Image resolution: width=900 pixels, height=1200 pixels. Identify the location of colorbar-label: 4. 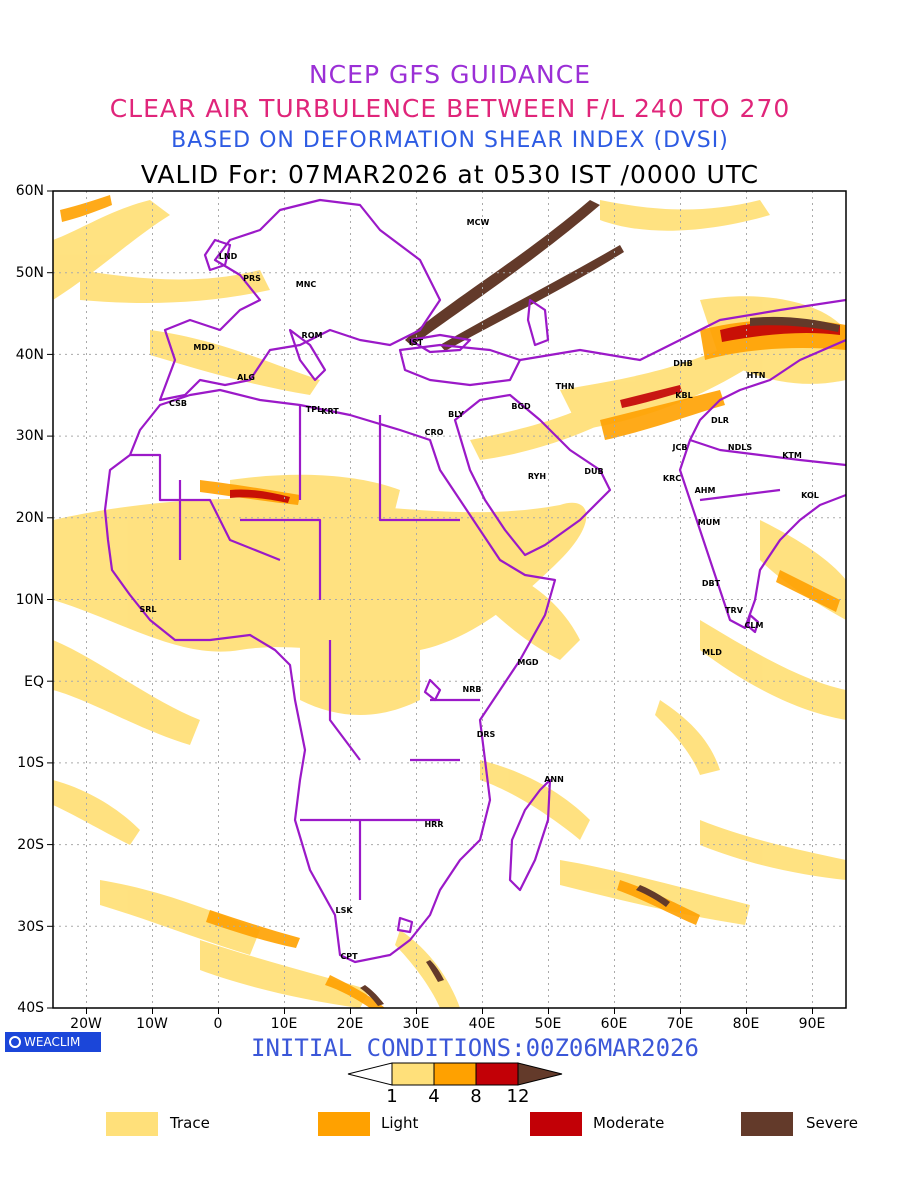
(434, 1096).